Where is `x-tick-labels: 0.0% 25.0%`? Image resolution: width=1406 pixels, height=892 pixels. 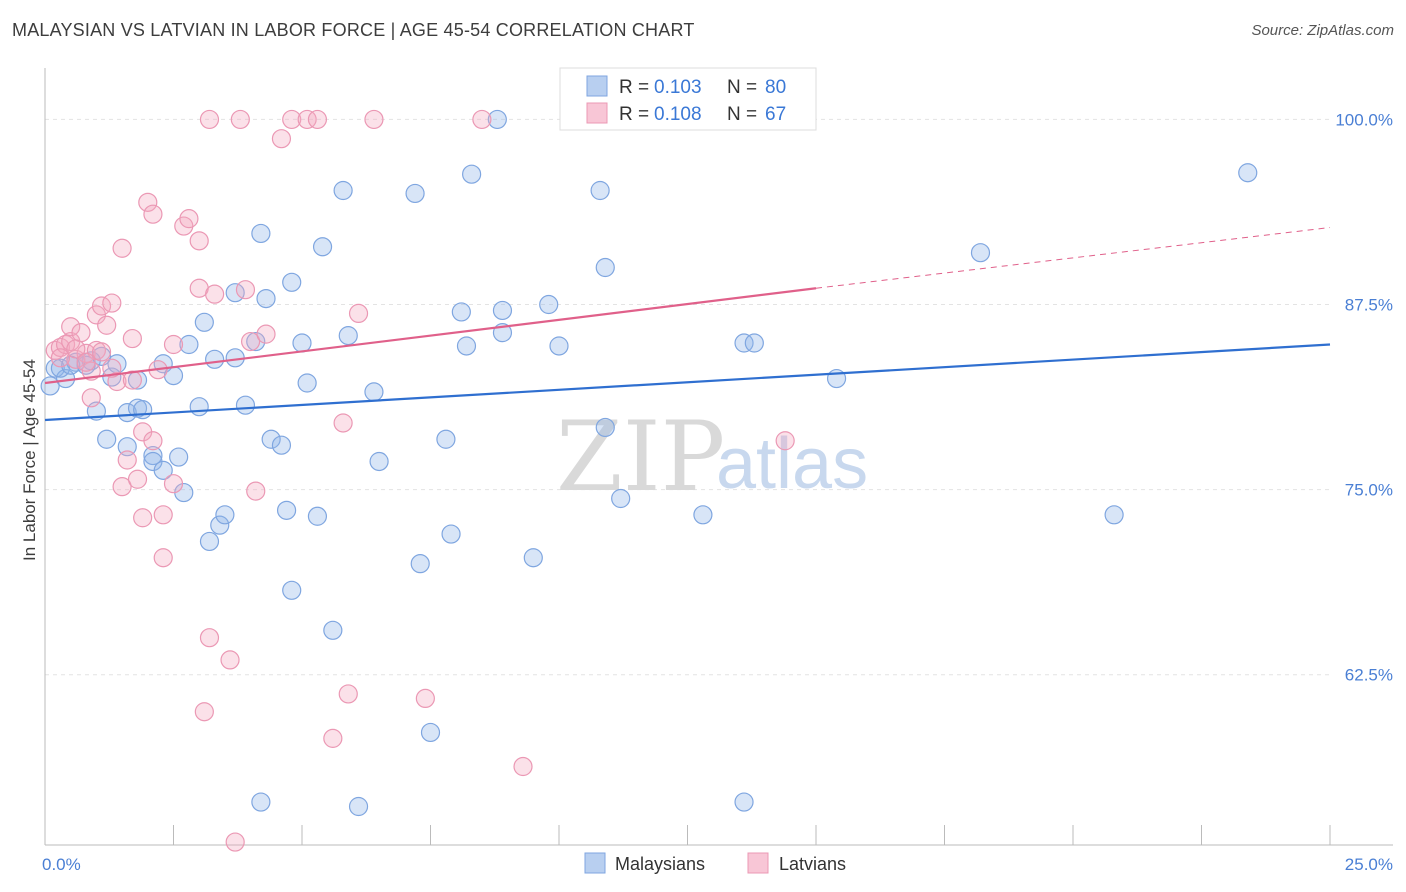
x-tick-labels: 0.0% 25.0% is located at coordinates (717, 864).